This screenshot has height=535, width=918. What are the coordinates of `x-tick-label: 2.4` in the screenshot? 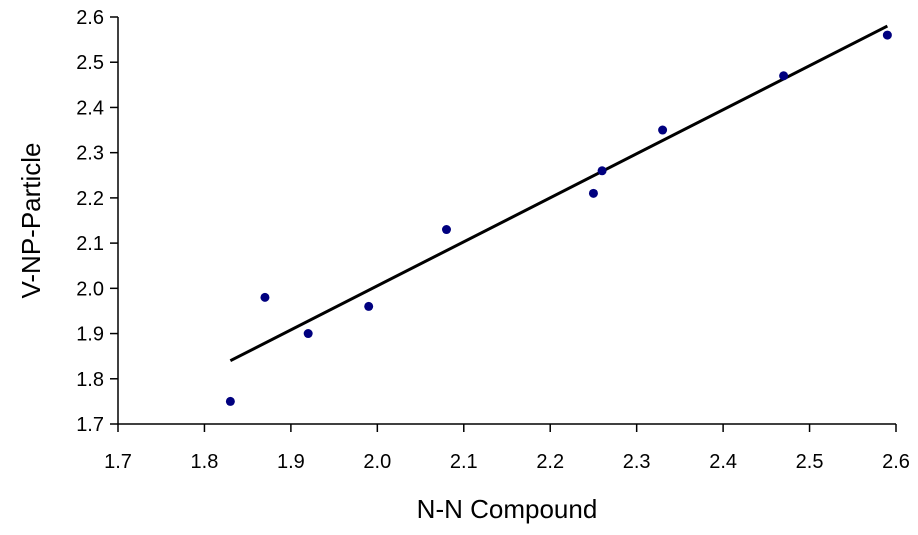 It's located at (723, 462).